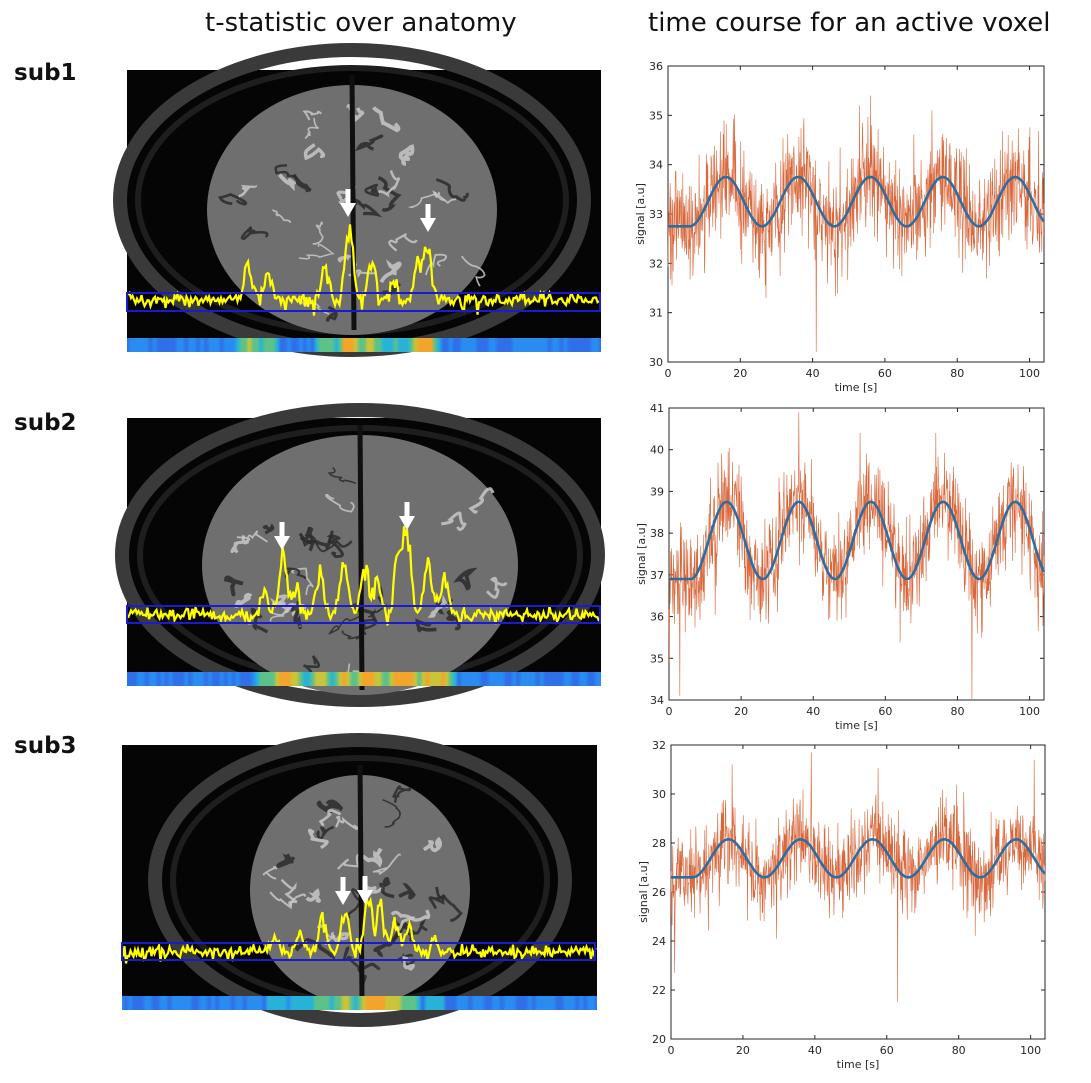  Describe the element at coordinates (657, 700) in the screenshot. I see `y-tick-label: 34` at that location.